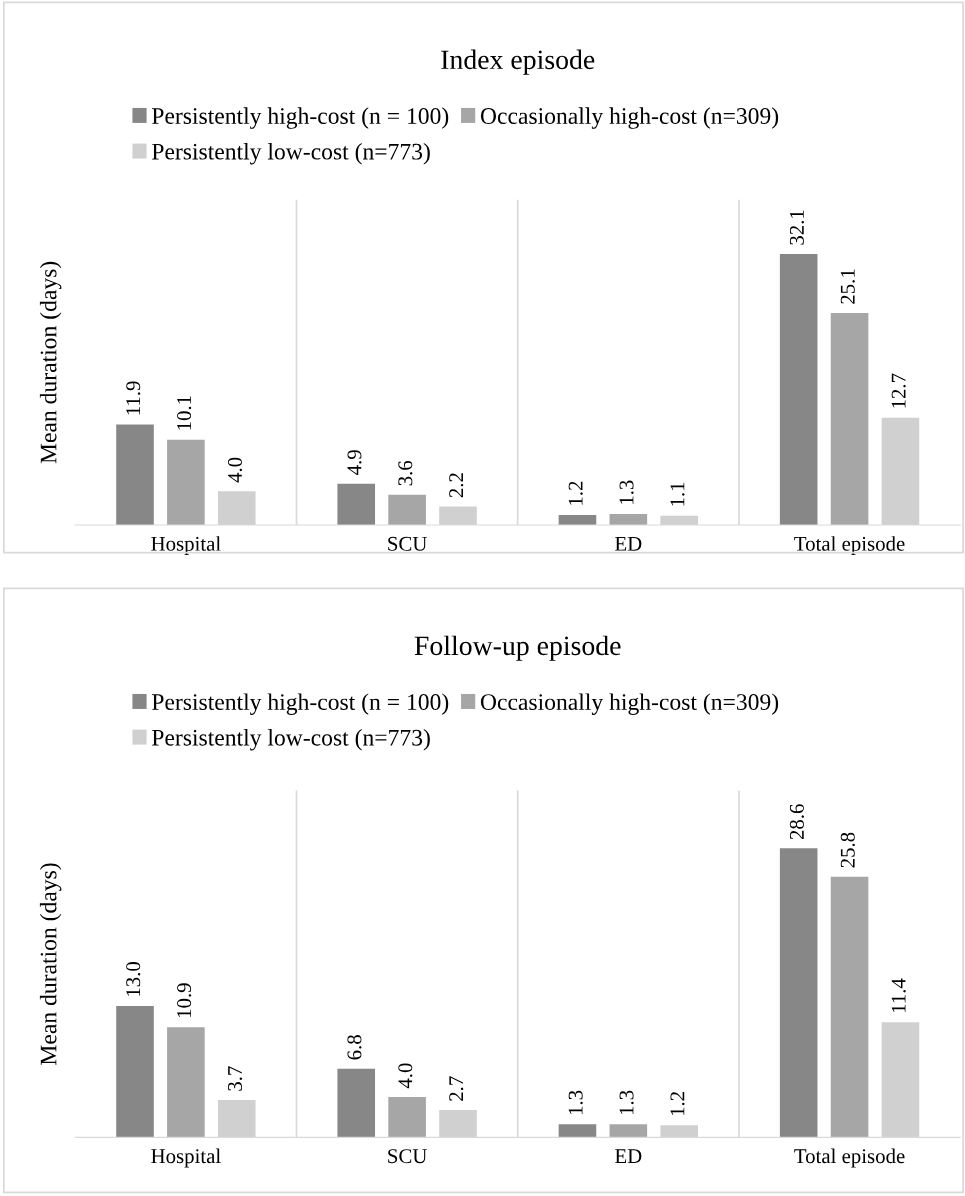 The image size is (965, 1196). I want to click on data-label: 13.0, so click(133, 979).